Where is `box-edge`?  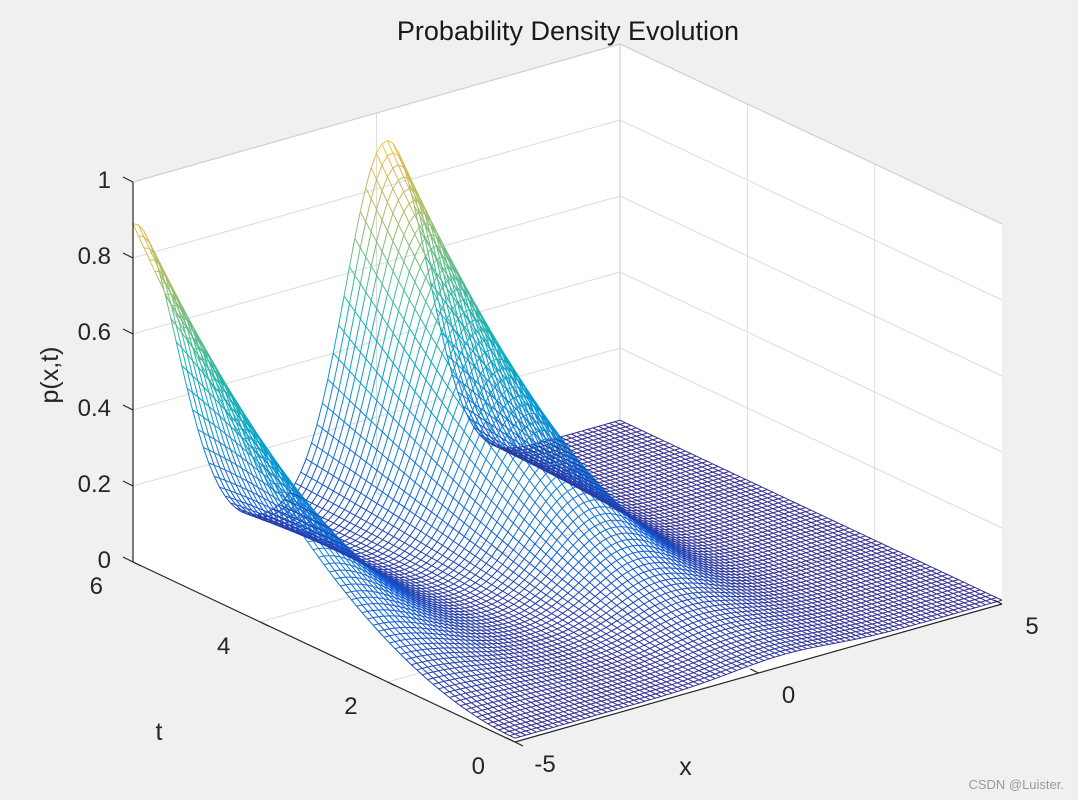 box-edge is located at coordinates (376, 113).